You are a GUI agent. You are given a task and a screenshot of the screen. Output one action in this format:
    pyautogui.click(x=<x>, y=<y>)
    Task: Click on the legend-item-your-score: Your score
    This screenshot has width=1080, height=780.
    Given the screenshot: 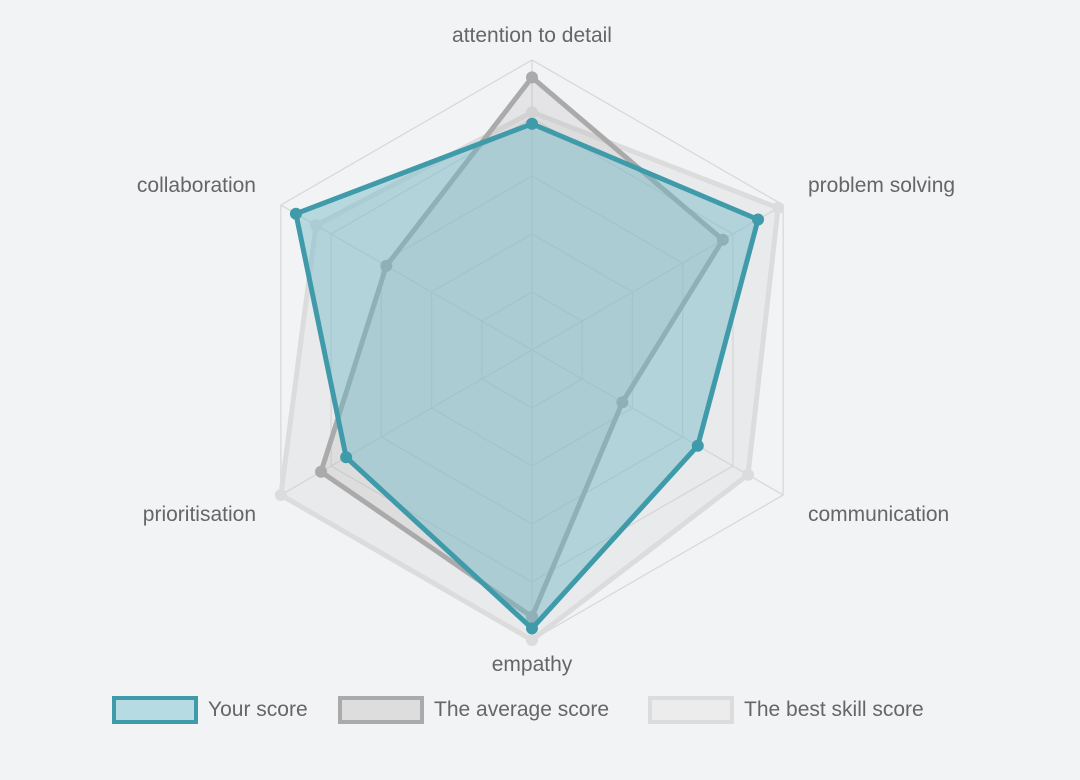 What is the action you would take?
    pyautogui.click(x=210, y=710)
    